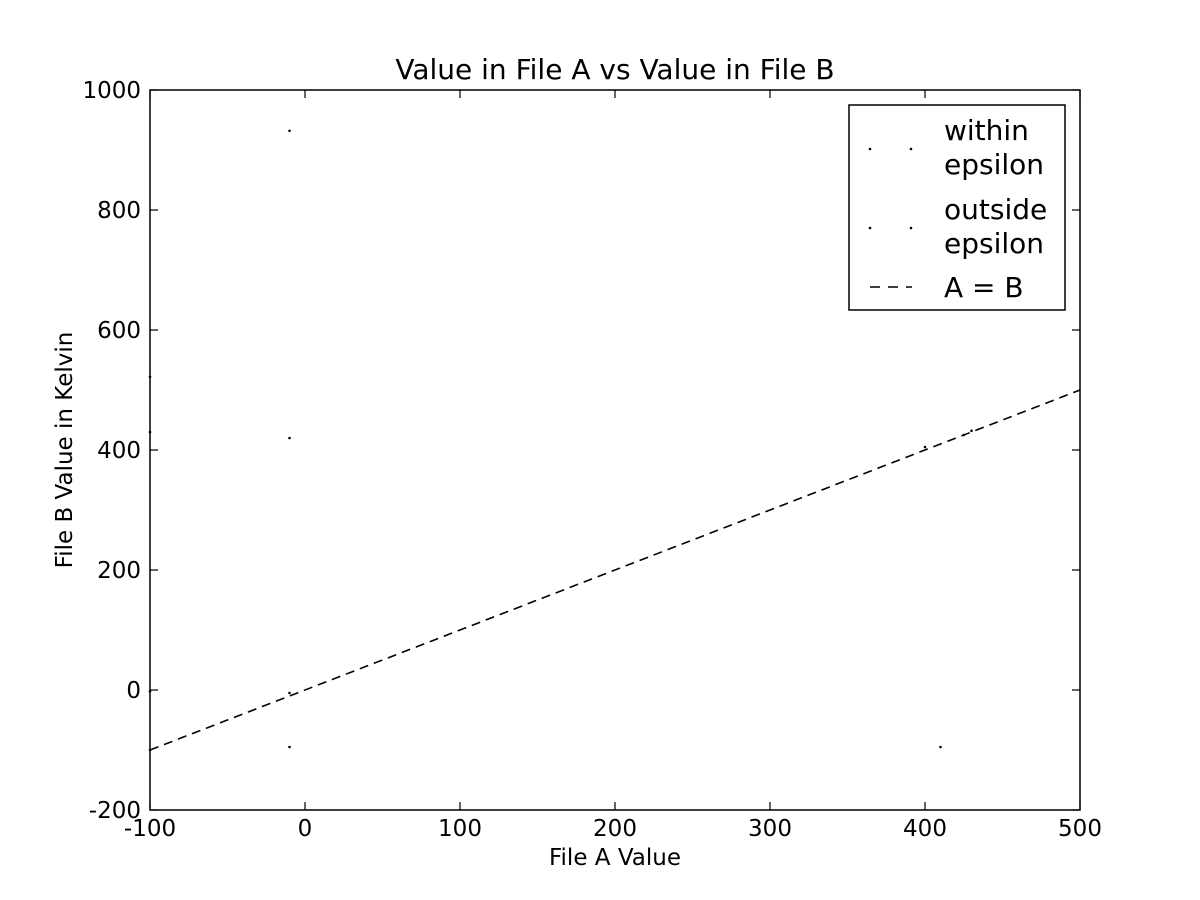 The width and height of the screenshot is (1200, 900). What do you see at coordinates (119, 451) in the screenshot?
I see `y-tick-label: 400` at bounding box center [119, 451].